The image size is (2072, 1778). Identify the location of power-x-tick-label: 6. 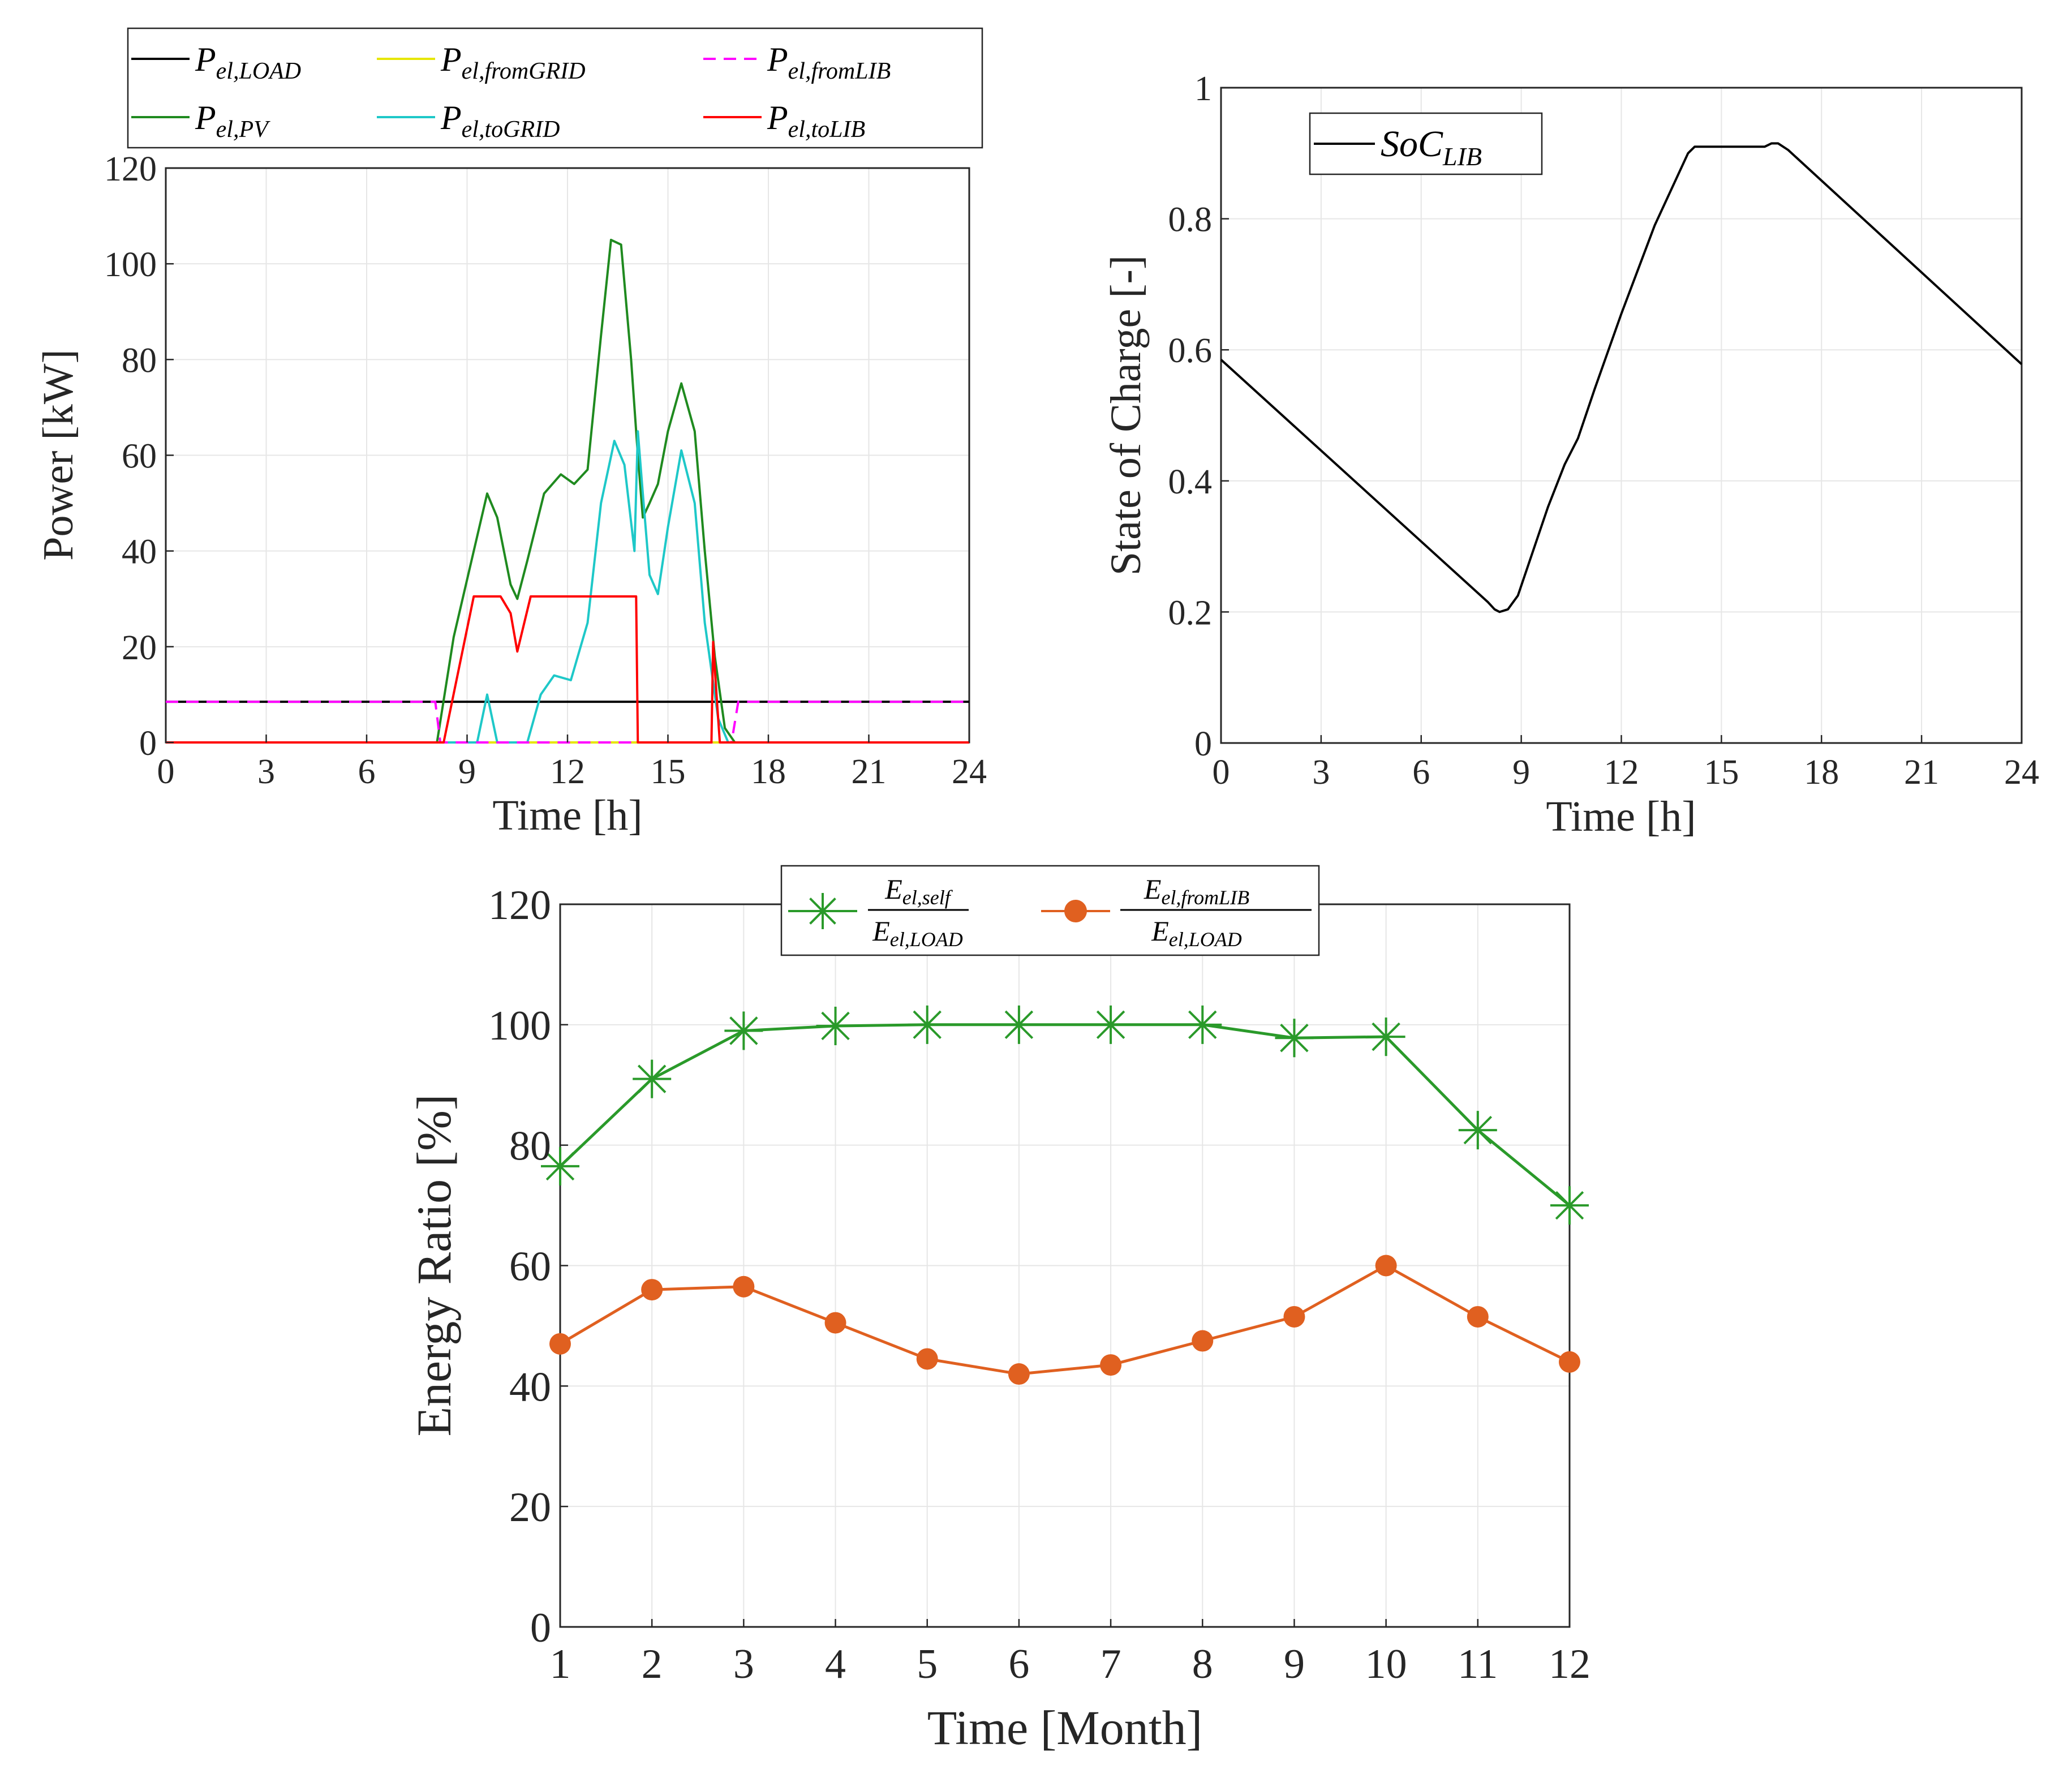
(367, 772).